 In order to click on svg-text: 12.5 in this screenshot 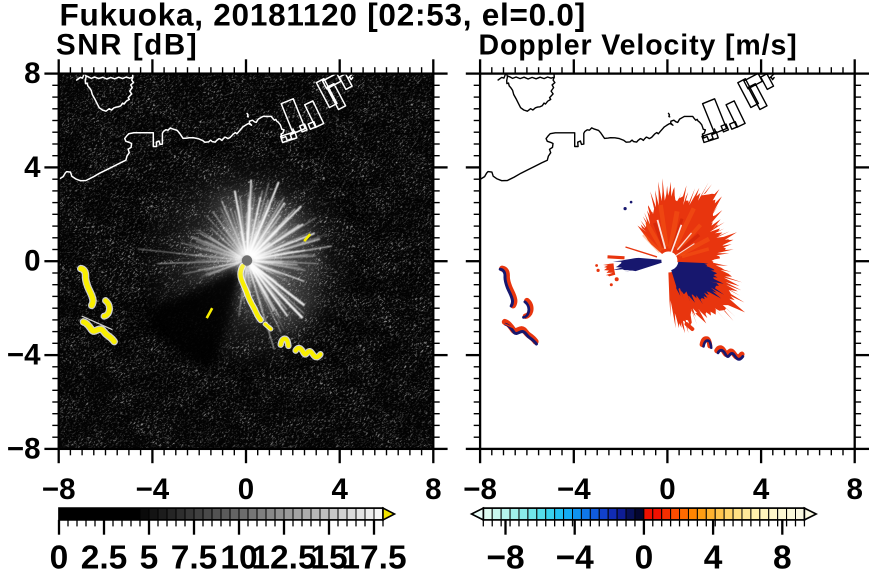, I will do `click(283, 555)`.